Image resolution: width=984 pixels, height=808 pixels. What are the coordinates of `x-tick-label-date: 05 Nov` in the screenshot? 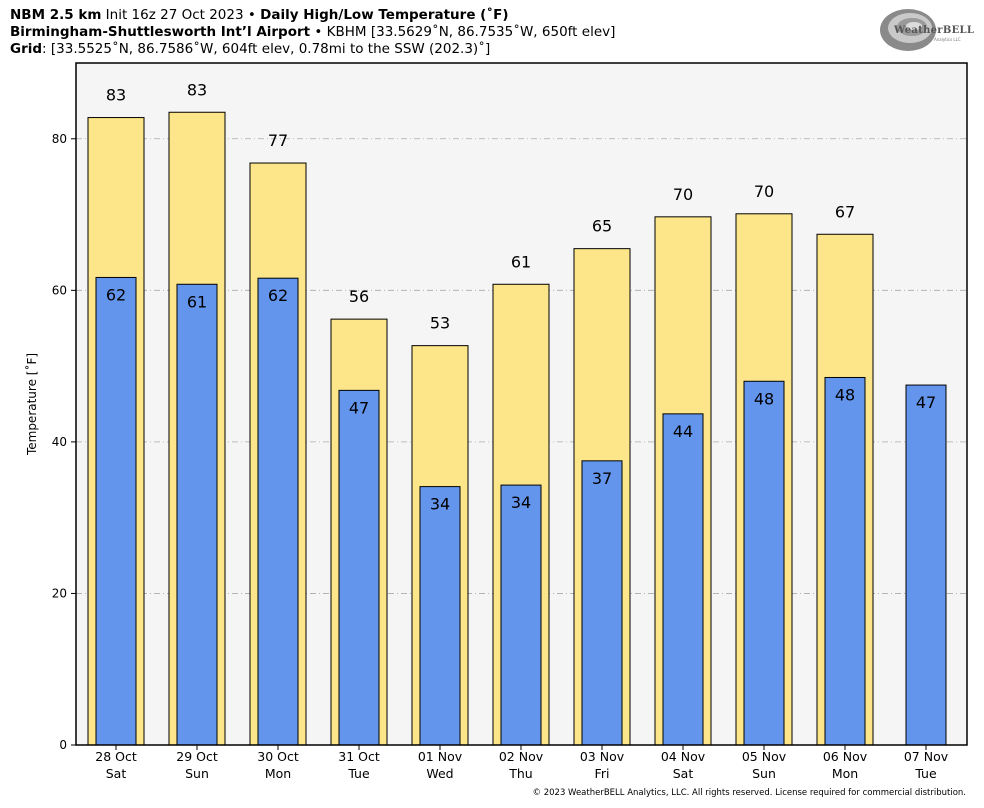 It's located at (764, 756).